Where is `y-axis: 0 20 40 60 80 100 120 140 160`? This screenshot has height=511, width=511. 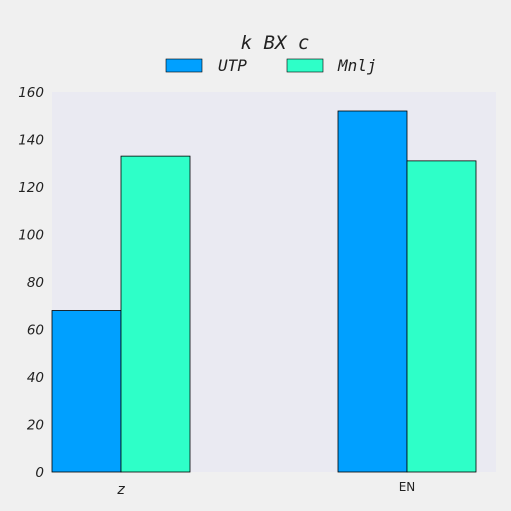 y-axis: 0 20 40 60 80 100 120 140 160 is located at coordinates (31, 283).